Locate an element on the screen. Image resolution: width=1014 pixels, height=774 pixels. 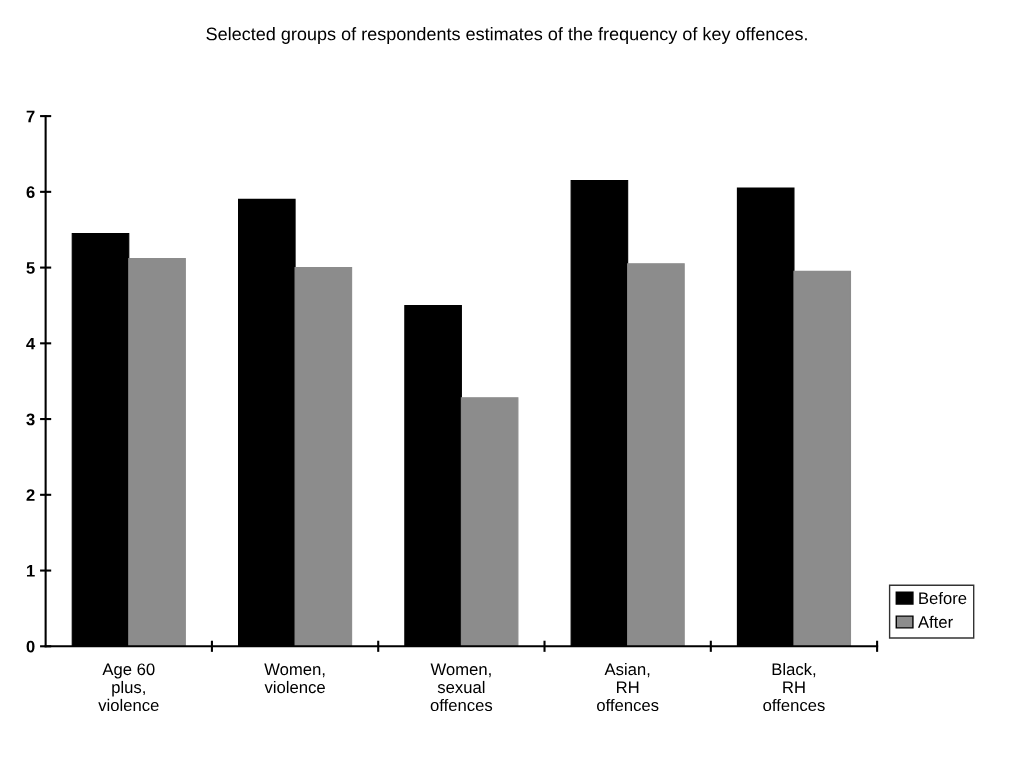
y-tick-label: 3 is located at coordinates (30, 419).